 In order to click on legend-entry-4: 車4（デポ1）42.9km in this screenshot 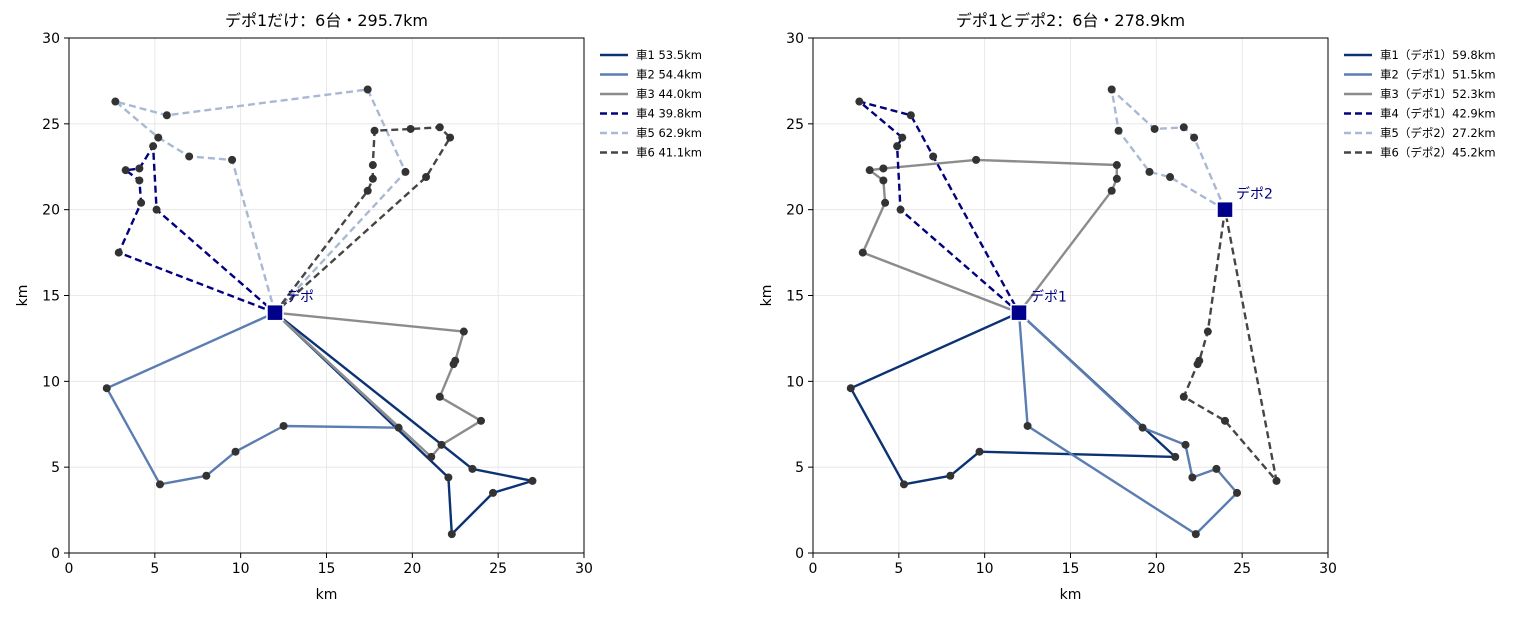, I will do `click(1438, 114)`.